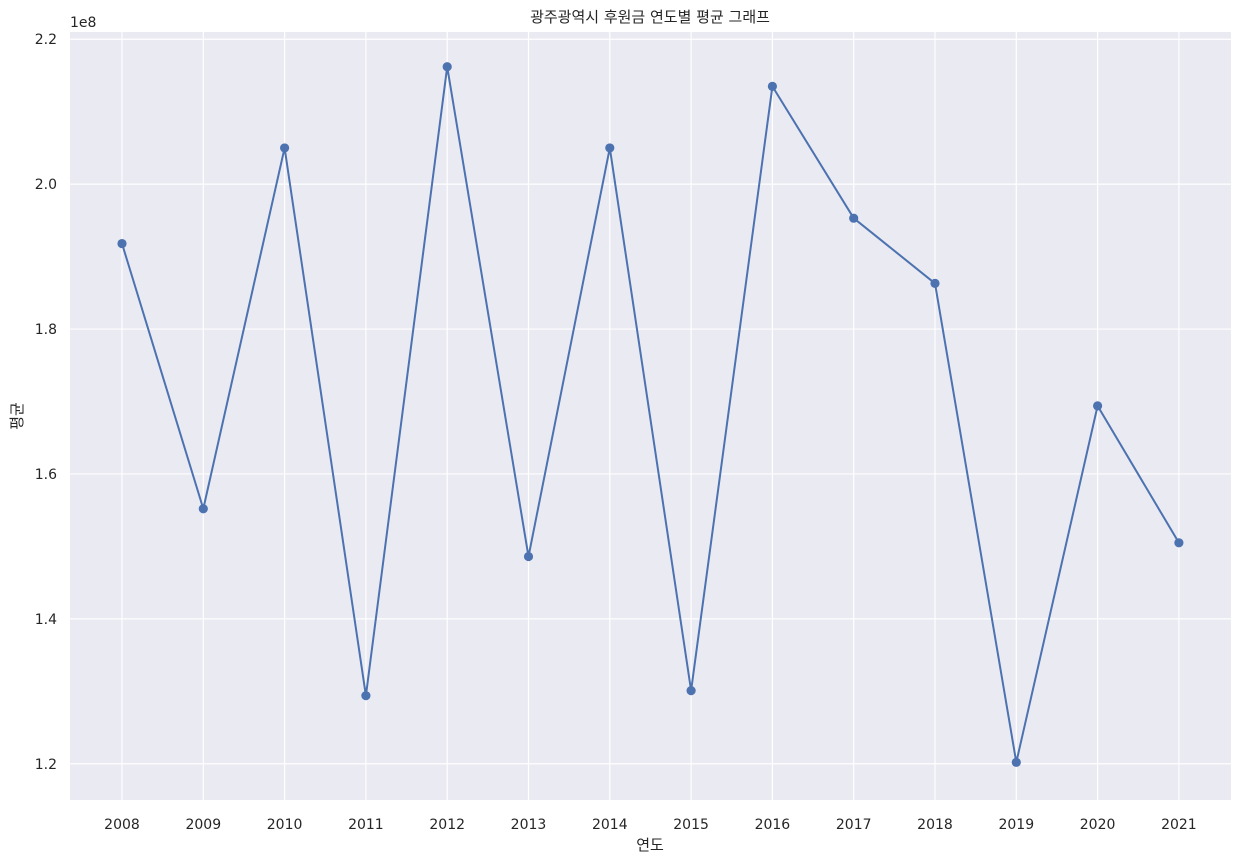 The height and width of the screenshot is (864, 1241). Describe the element at coordinates (1179, 825) in the screenshot. I see `x-tick-label: 2021` at that location.